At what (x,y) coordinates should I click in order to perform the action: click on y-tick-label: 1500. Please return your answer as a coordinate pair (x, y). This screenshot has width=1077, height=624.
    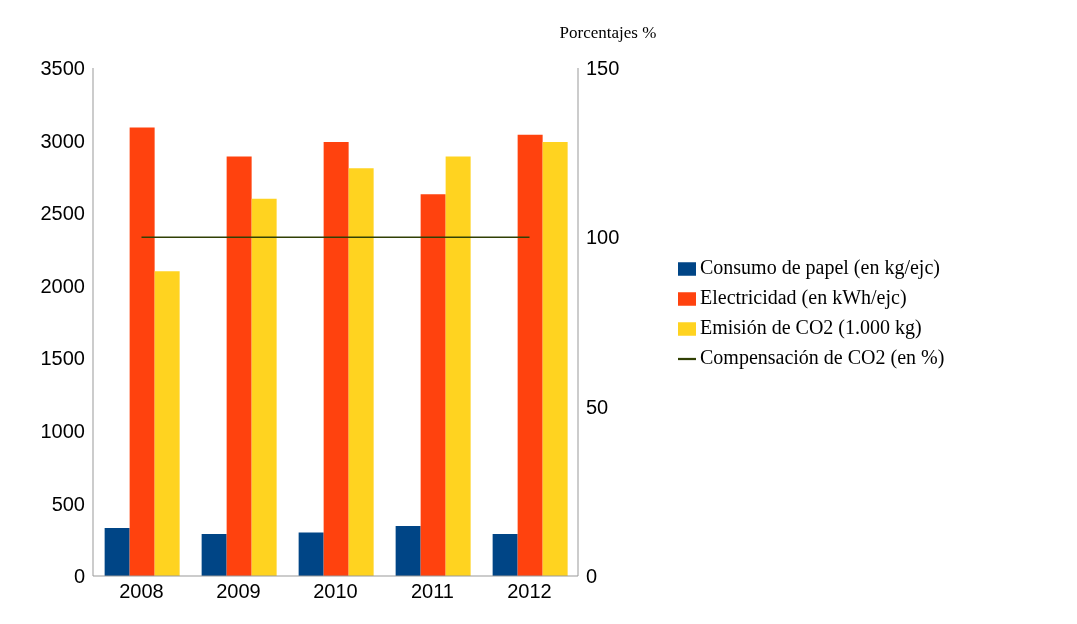
    Looking at the image, I should click on (62, 358).